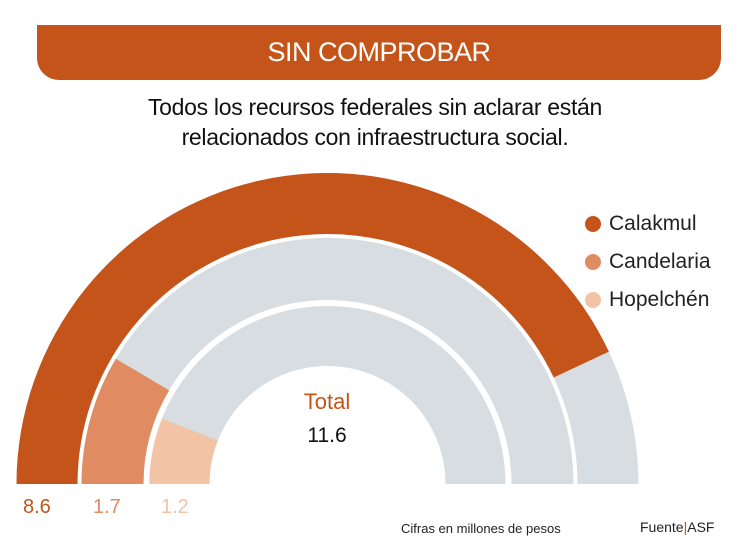 The width and height of the screenshot is (750, 551). Describe the element at coordinates (327, 435) in the screenshot. I see `total-value: 11.6` at that location.